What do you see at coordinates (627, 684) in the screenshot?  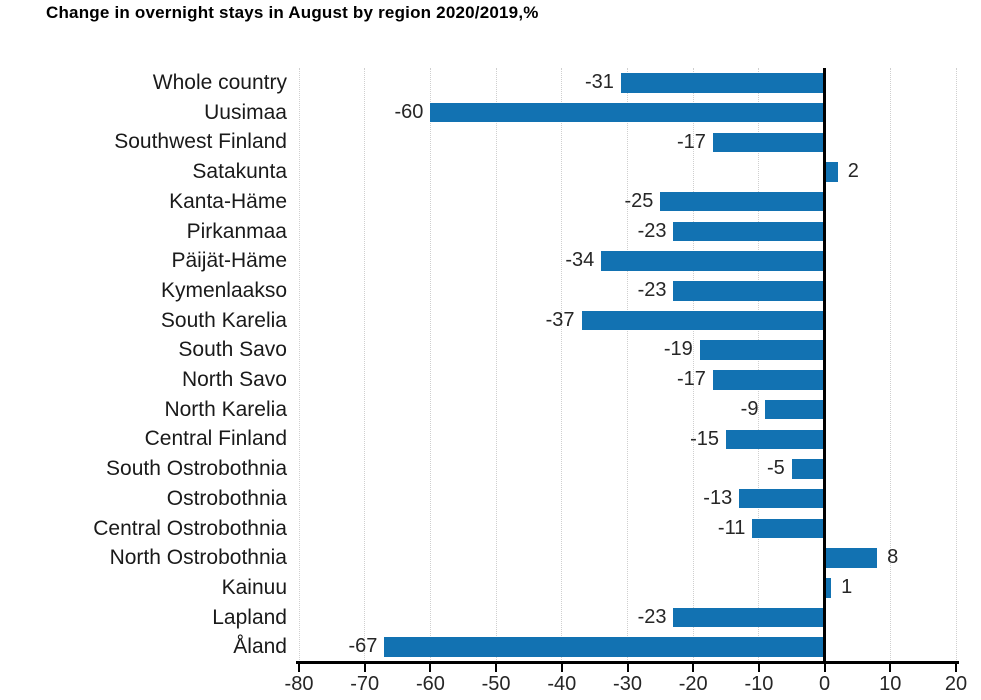 I see `x-tick-label: -30` at bounding box center [627, 684].